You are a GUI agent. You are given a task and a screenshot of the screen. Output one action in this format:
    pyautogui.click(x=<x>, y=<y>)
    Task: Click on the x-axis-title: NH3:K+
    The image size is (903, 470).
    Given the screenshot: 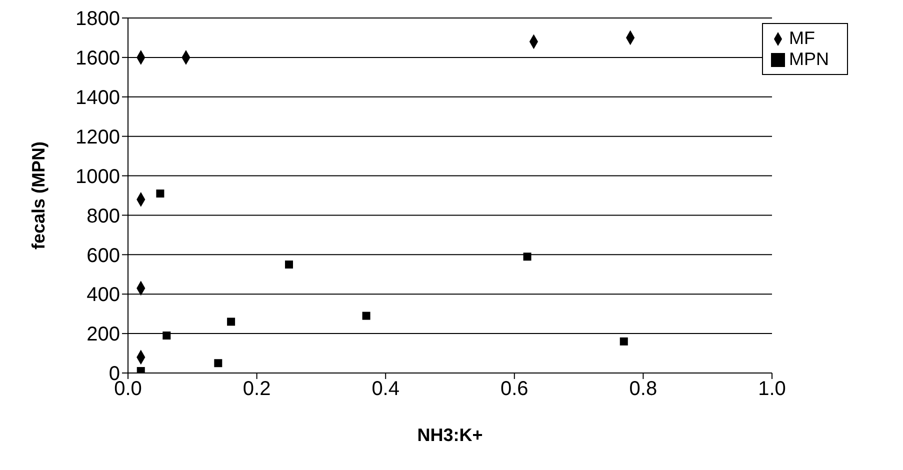 What is the action you would take?
    pyautogui.click(x=450, y=434)
    